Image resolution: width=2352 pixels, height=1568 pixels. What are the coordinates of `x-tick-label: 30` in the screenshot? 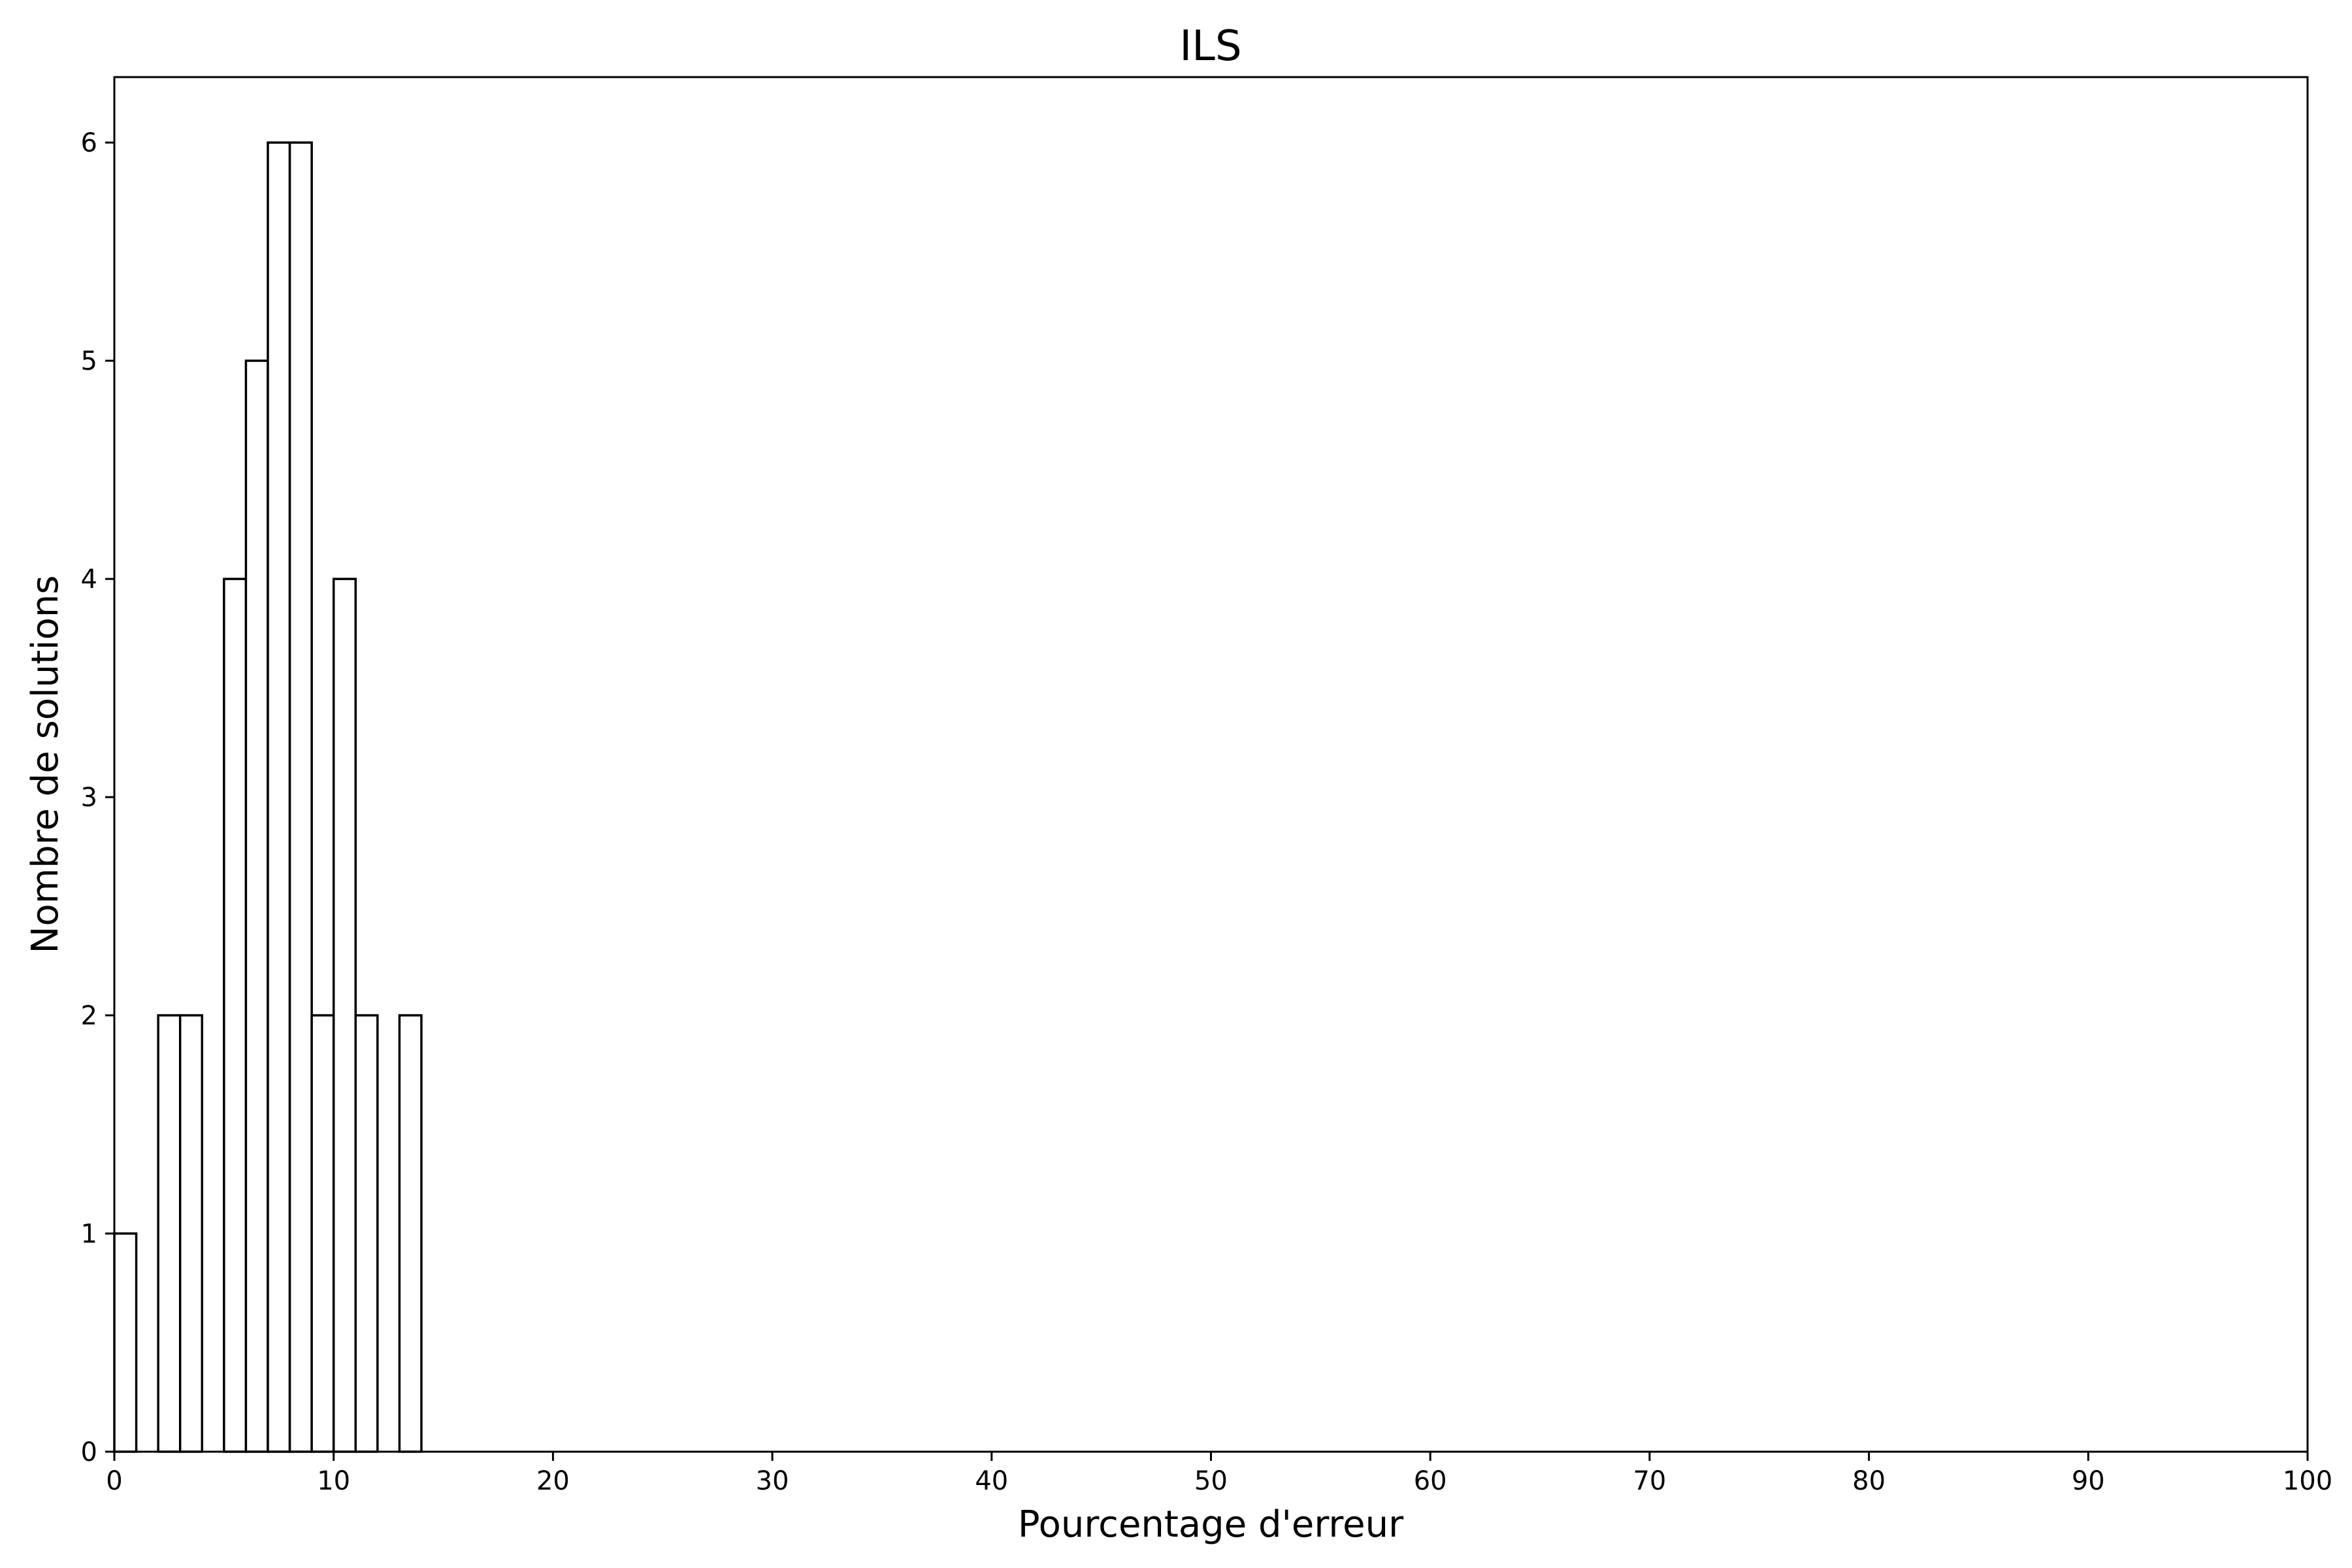 It's located at (772, 1481).